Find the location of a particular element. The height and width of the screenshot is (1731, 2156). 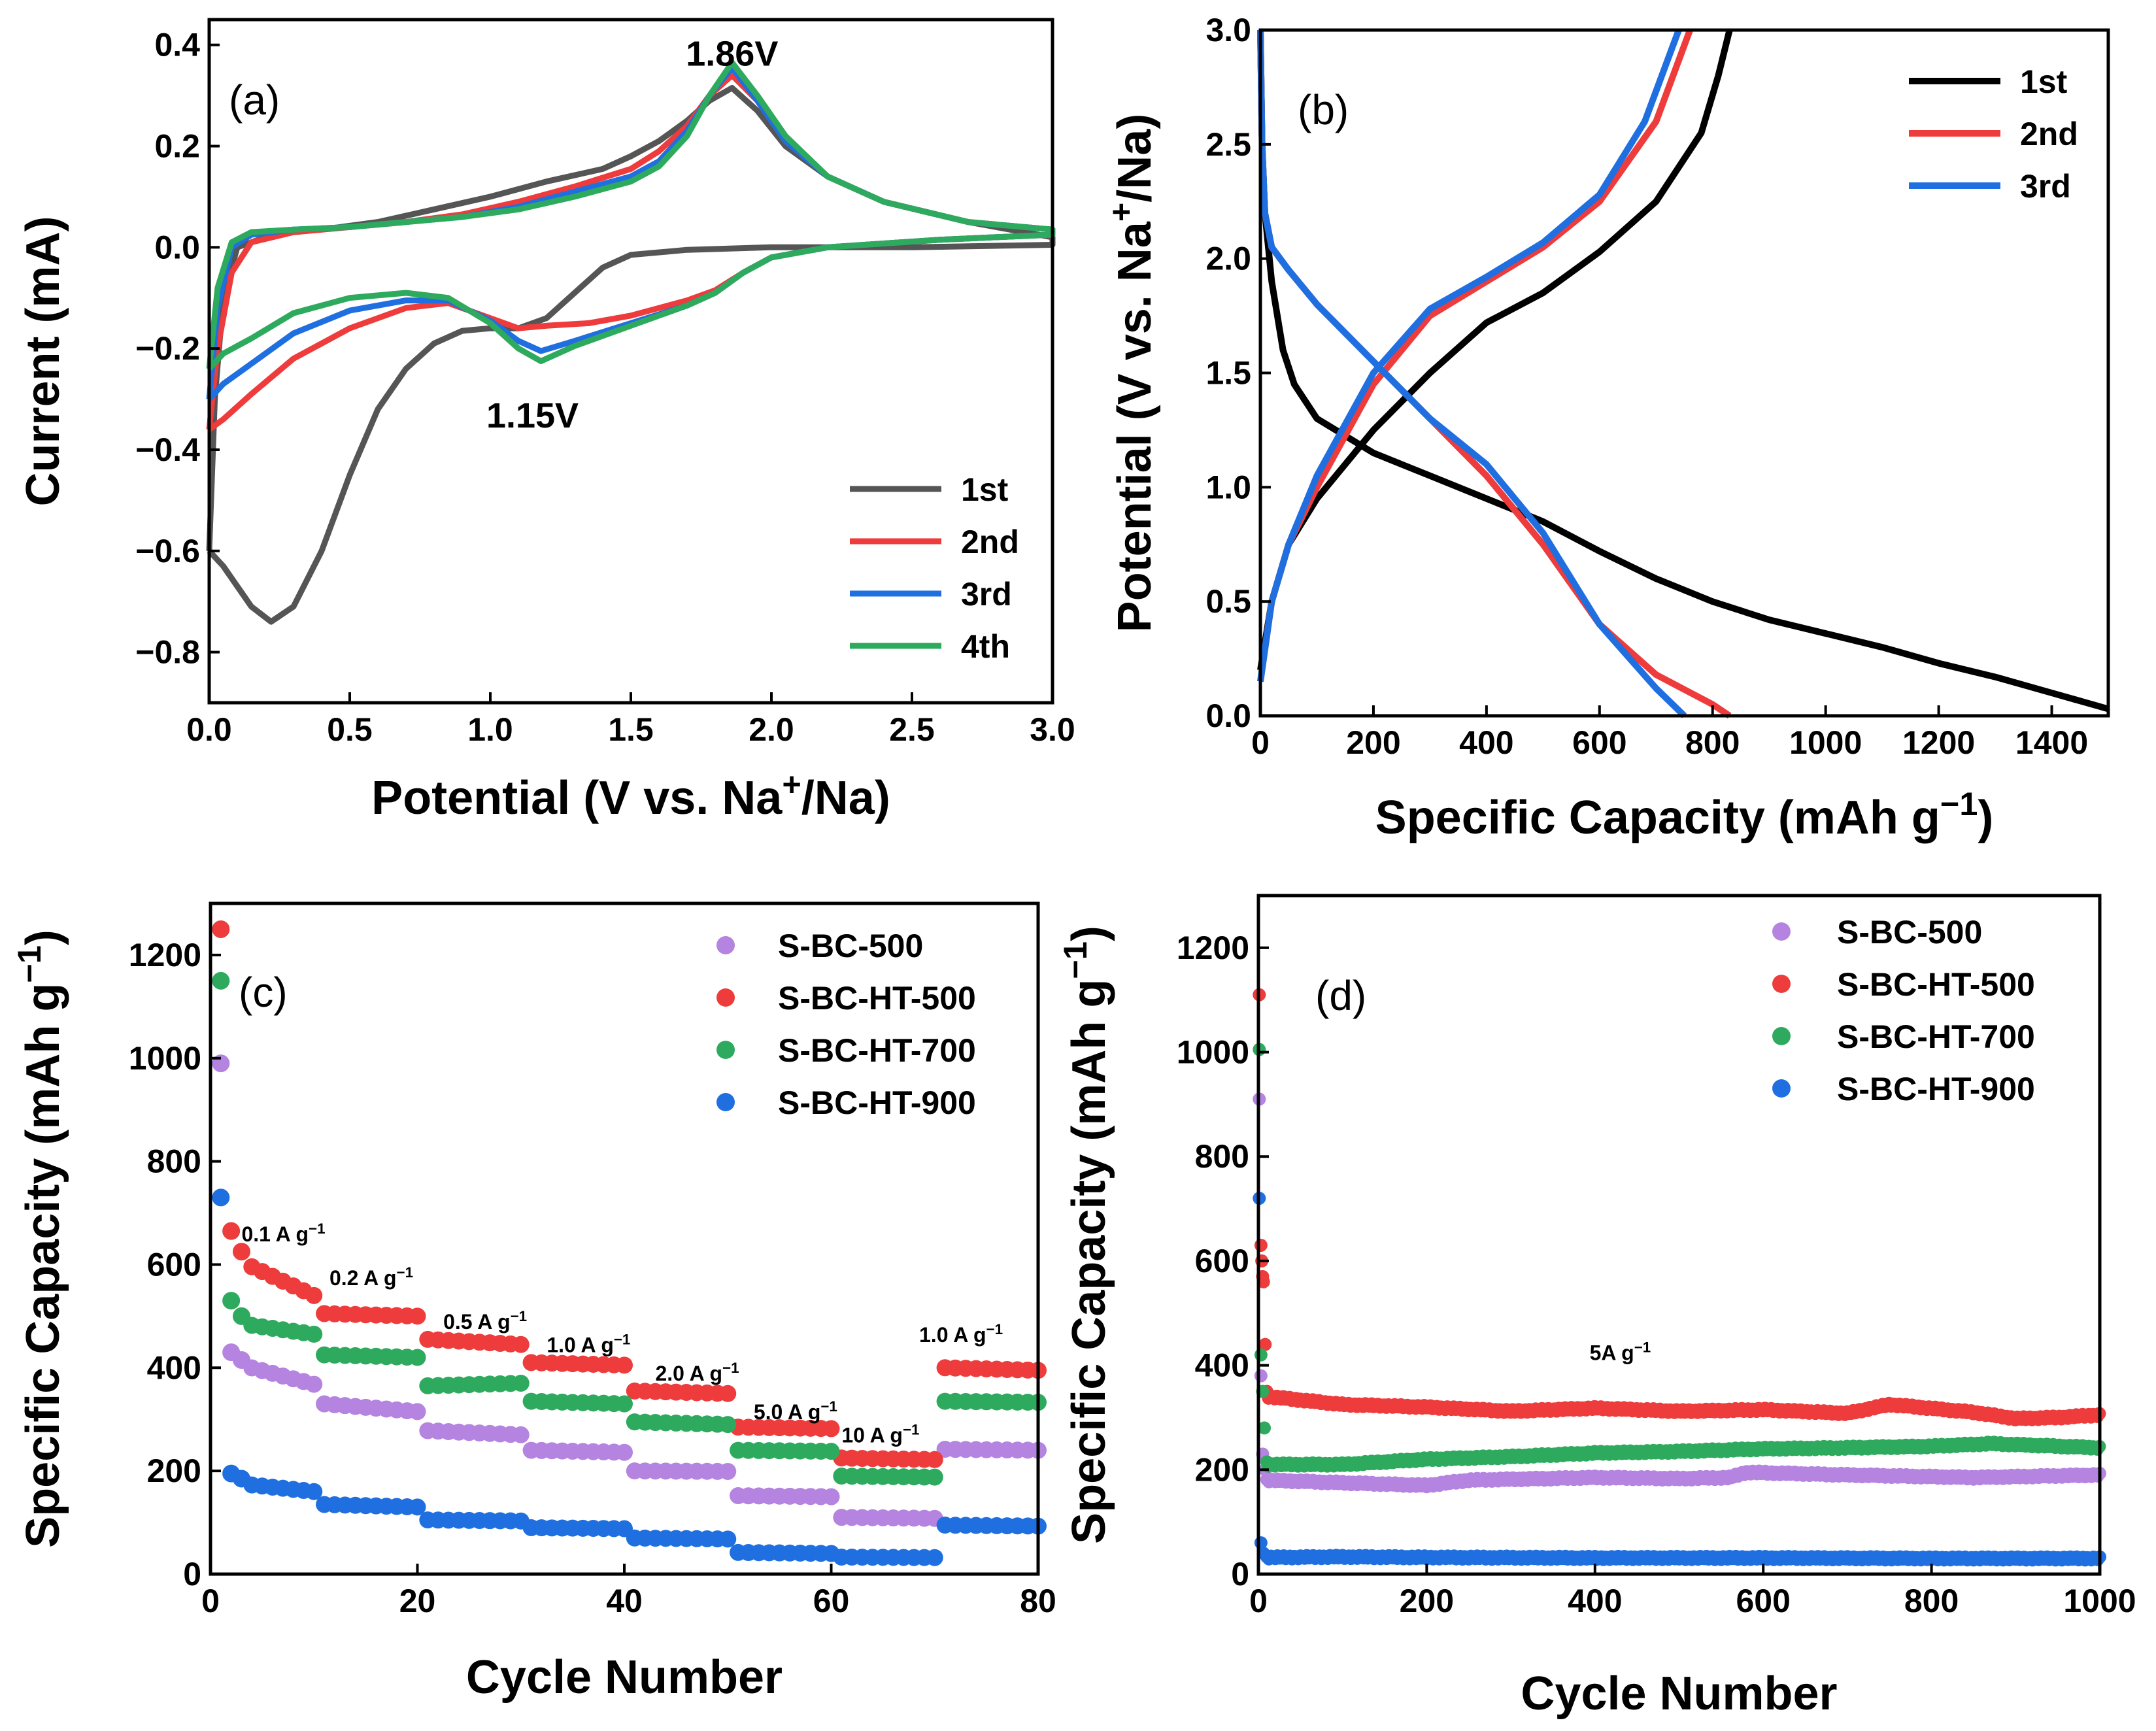

y-tick-label: 1200 is located at coordinates (165, 955).